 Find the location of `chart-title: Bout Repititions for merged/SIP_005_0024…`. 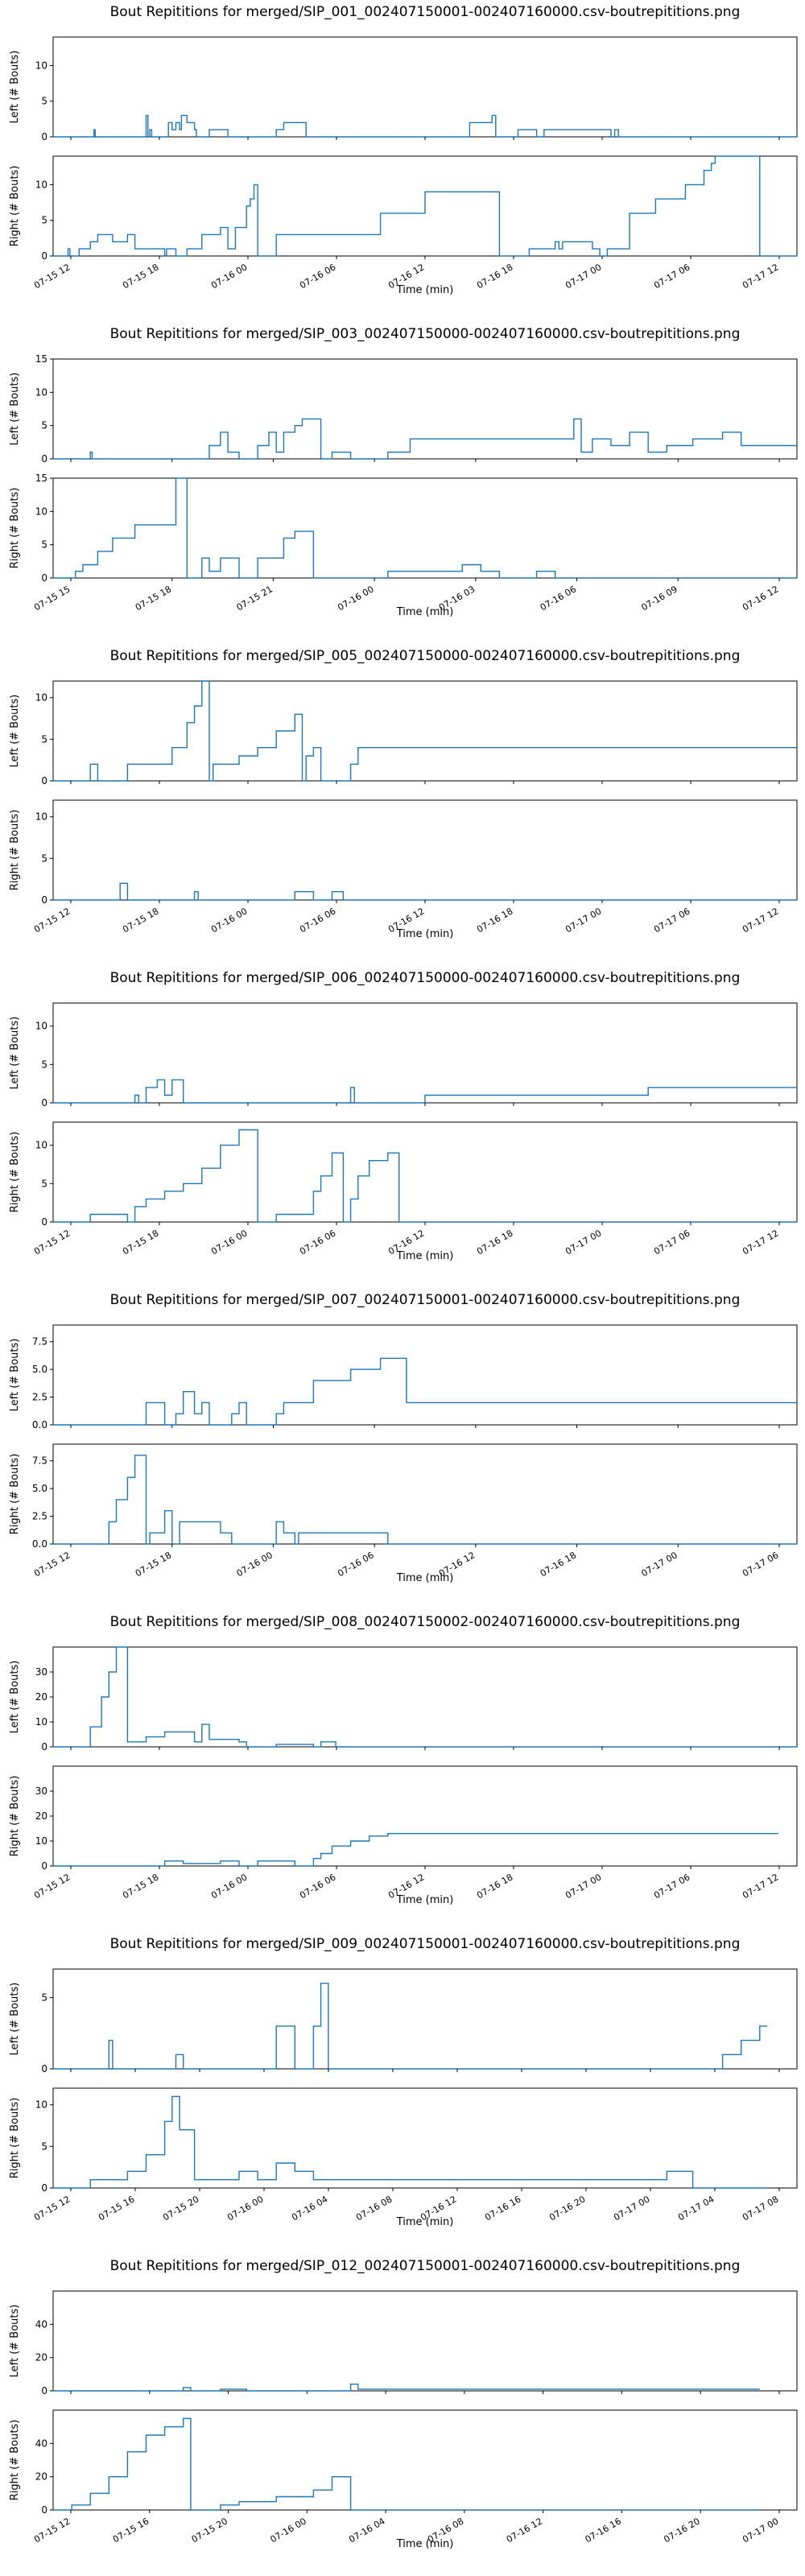

chart-title: Bout Repititions for merged/SIP_005_0024… is located at coordinates (425, 656).